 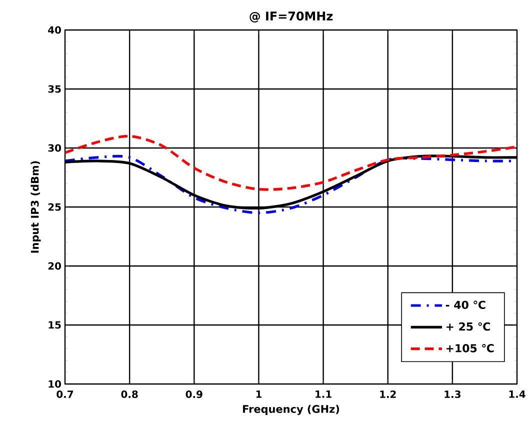 I want to click on chart-title: @ IF=70MHz, so click(x=291, y=17).